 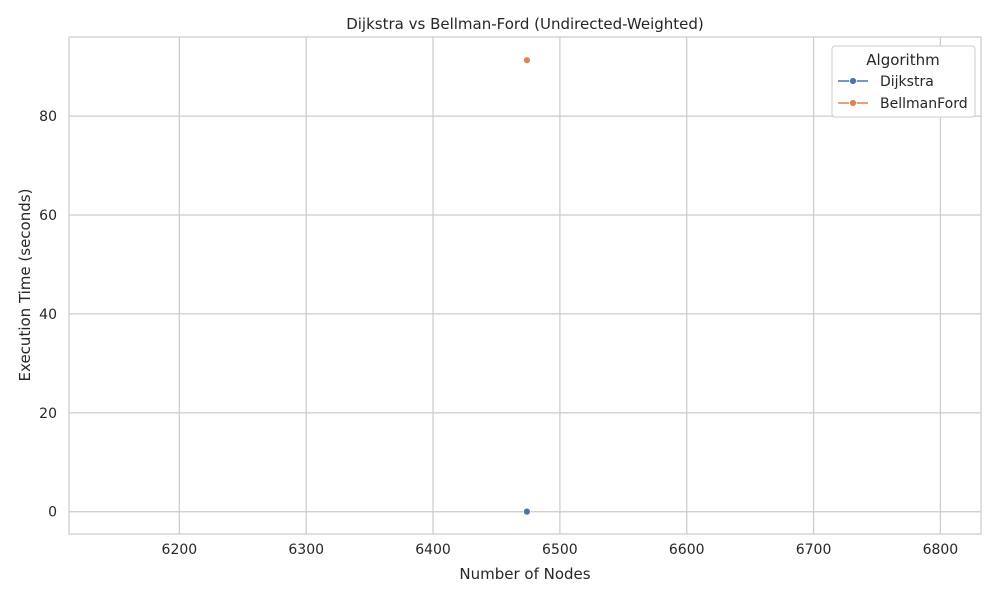 I want to click on x-tick-label: 6500, so click(x=560, y=550).